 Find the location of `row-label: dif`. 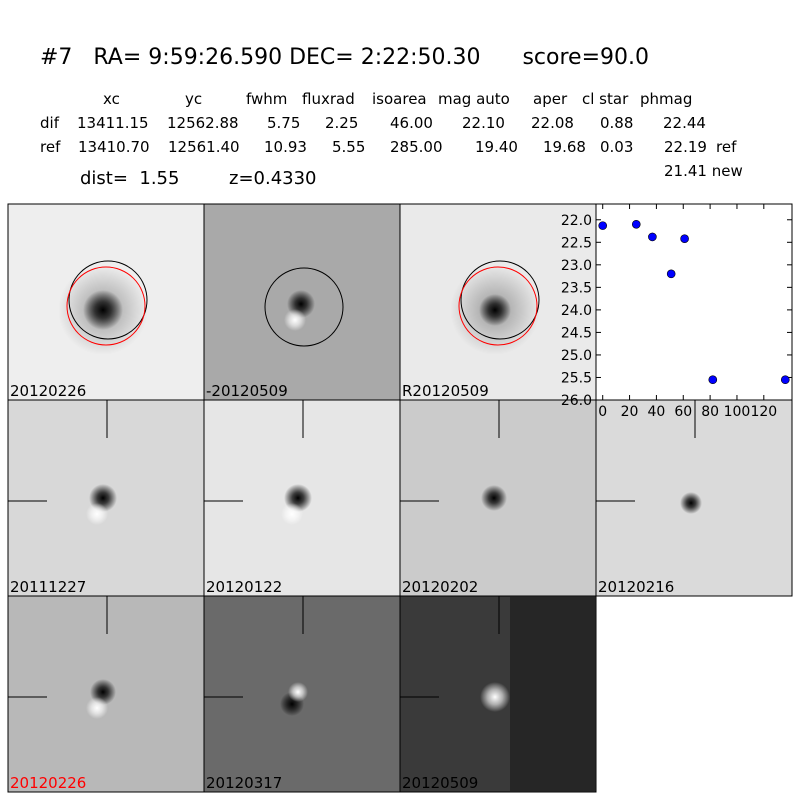

row-label: dif is located at coordinates (50, 123).